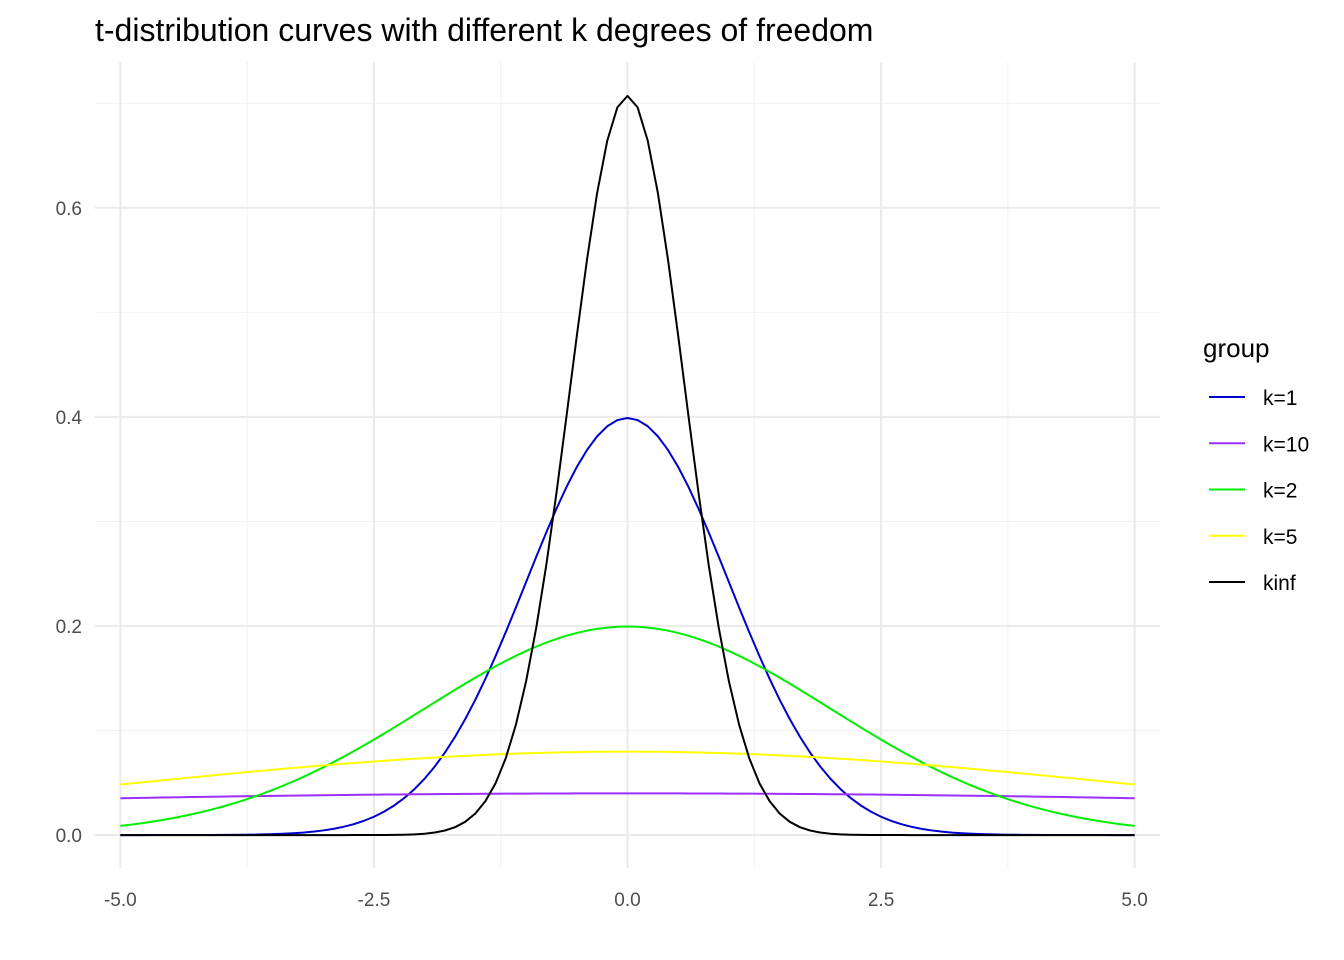 The height and width of the screenshot is (960, 1344). I want to click on y-tick-label: 0.2, so click(69, 627).